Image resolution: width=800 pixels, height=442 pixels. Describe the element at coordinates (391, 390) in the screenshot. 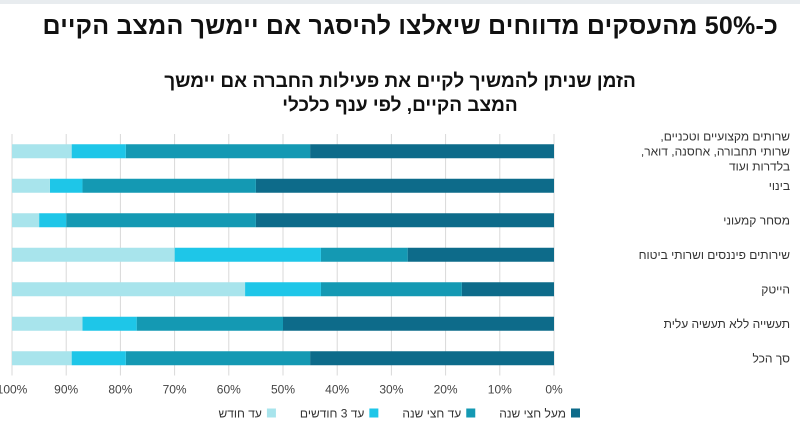

I see `x-tick-label: 30%` at that location.